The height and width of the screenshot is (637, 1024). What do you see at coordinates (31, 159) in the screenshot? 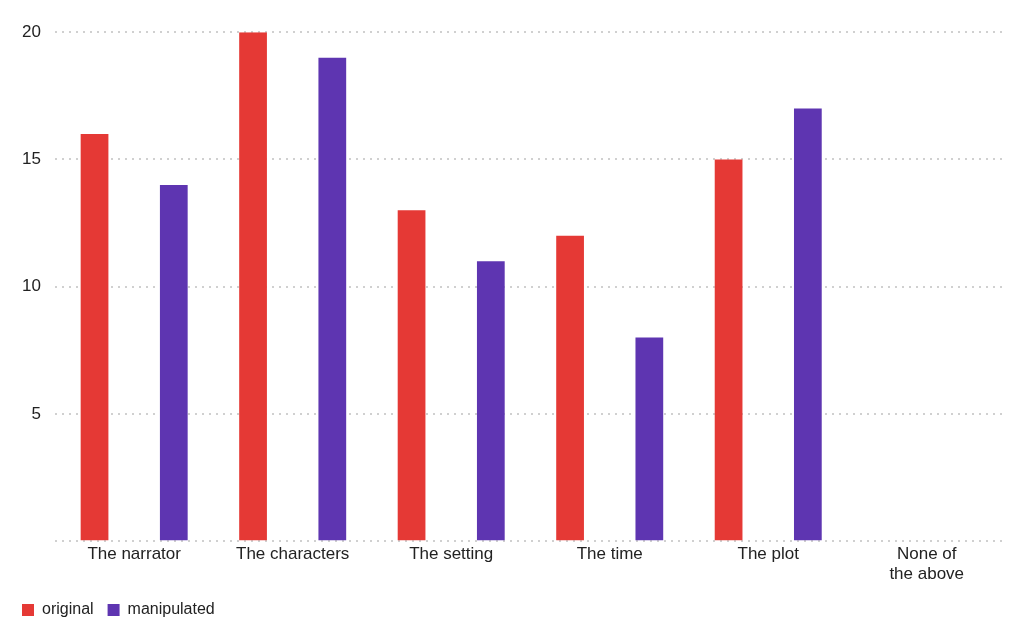
I see `y-tick-label: 15` at bounding box center [31, 159].